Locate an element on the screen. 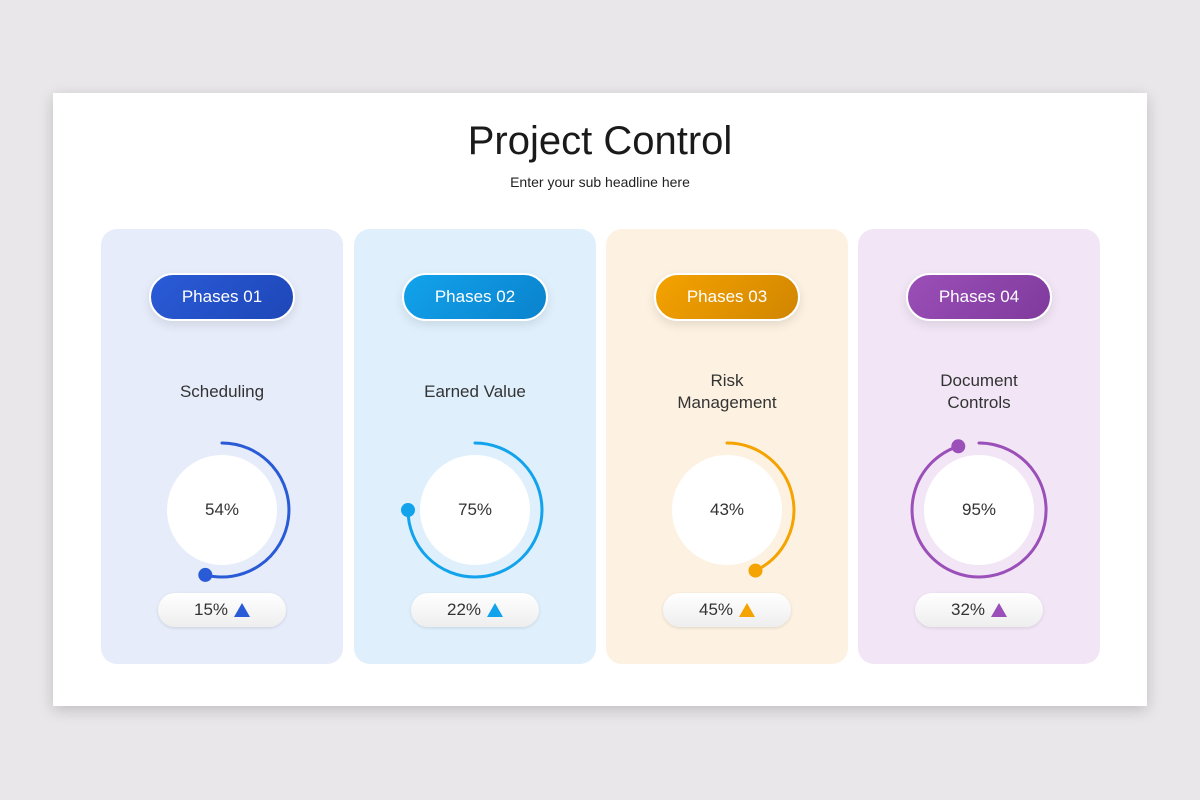  card-title: Document Controls is located at coordinates (979, 391).